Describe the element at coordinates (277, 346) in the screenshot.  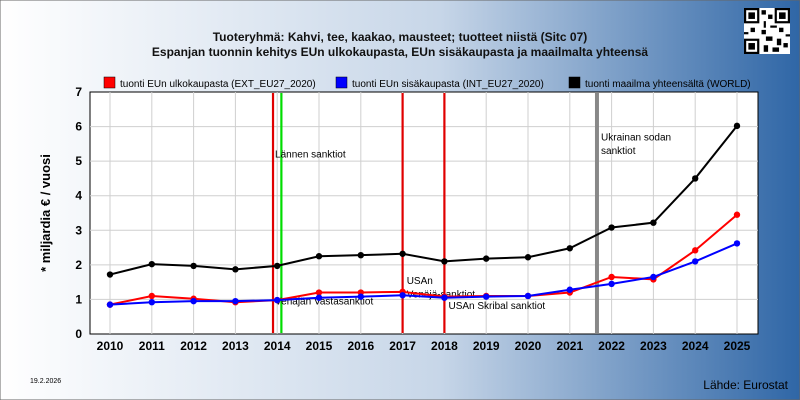
I see `x-tick-label: 2014` at that location.